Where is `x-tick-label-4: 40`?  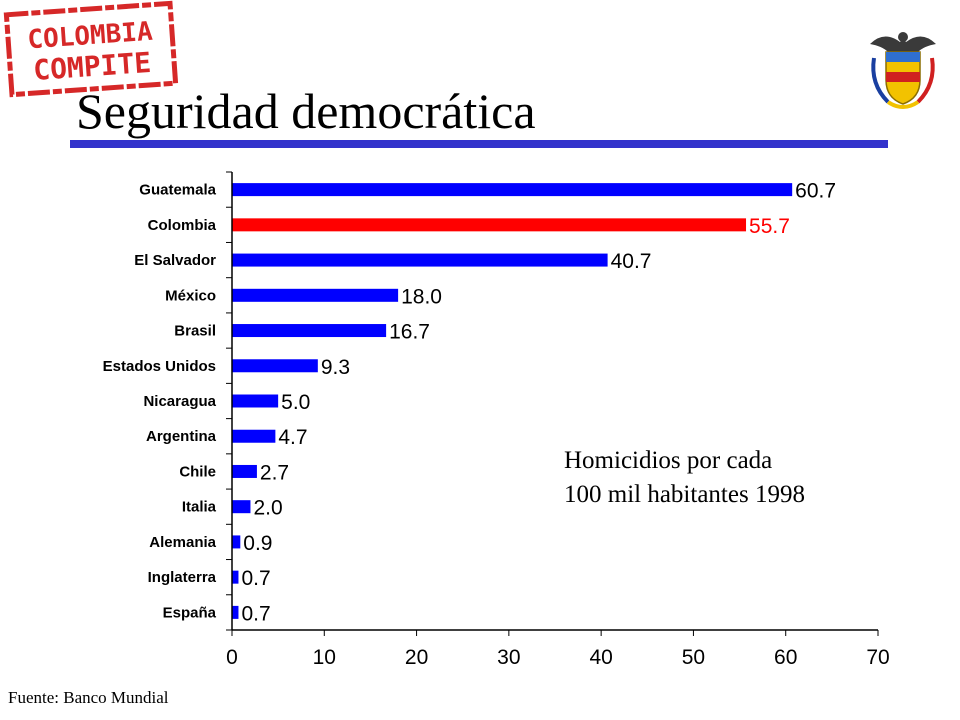 x-tick-label-4: 40 is located at coordinates (600, 657).